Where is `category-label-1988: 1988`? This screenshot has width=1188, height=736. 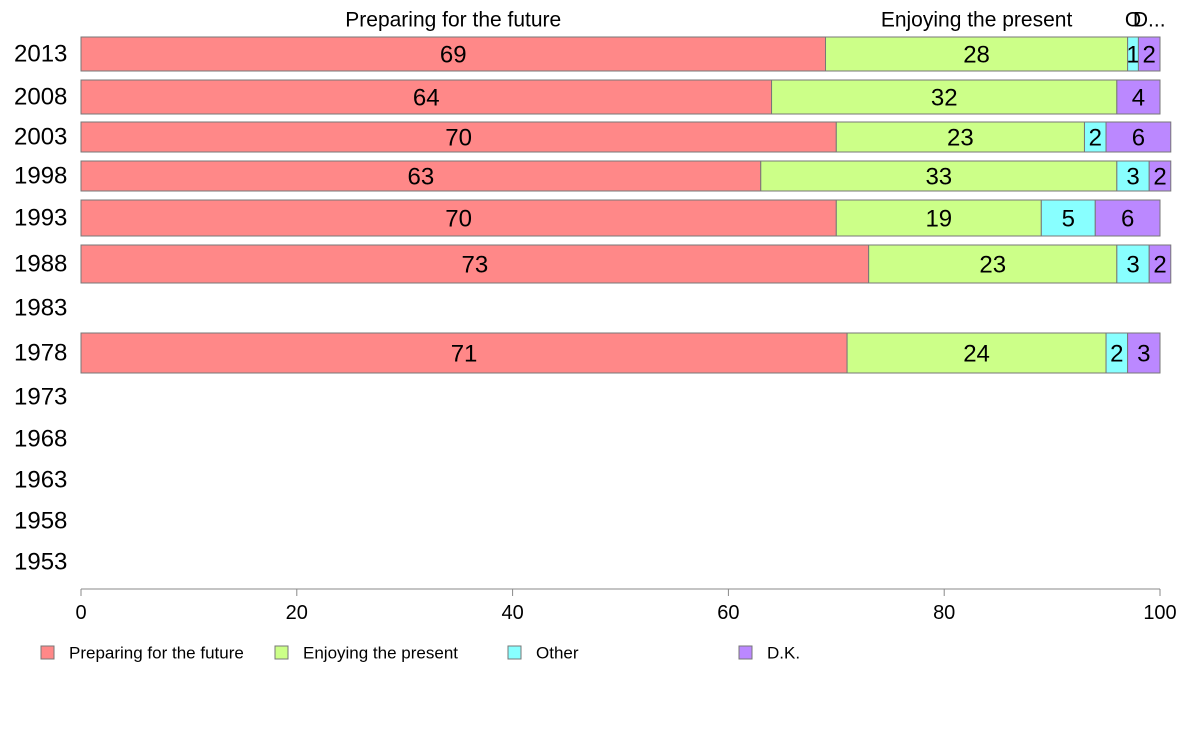 category-label-1988: 1988 is located at coordinates (40, 264).